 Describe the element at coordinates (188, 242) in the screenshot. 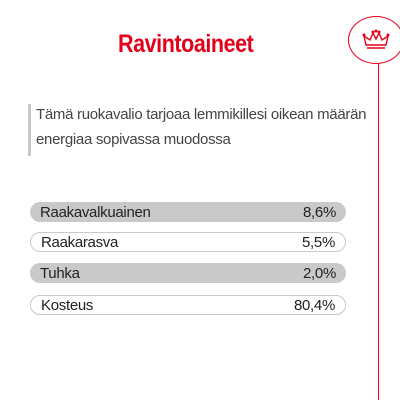

I see `nutrient-row: Raakarasva 5,5%` at that location.